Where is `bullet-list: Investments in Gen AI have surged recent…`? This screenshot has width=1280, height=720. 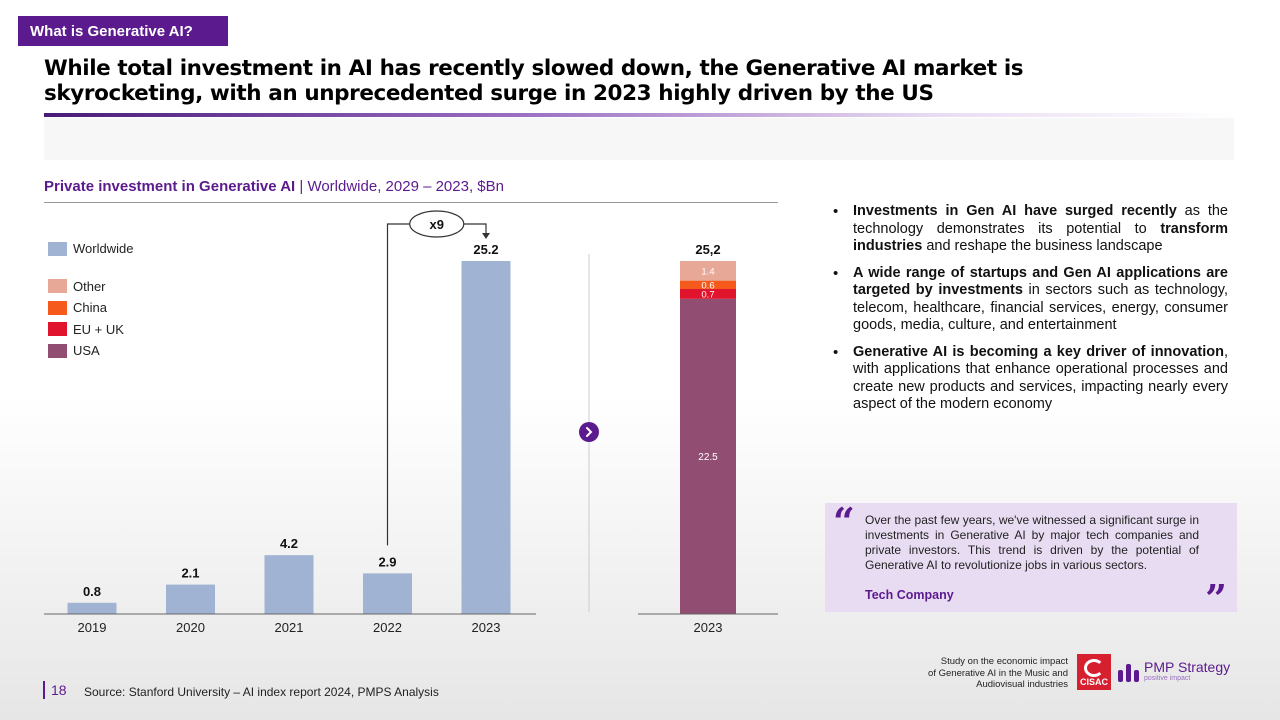 bullet-list: Investments in Gen AI have surged recent… is located at coordinates (1029, 313).